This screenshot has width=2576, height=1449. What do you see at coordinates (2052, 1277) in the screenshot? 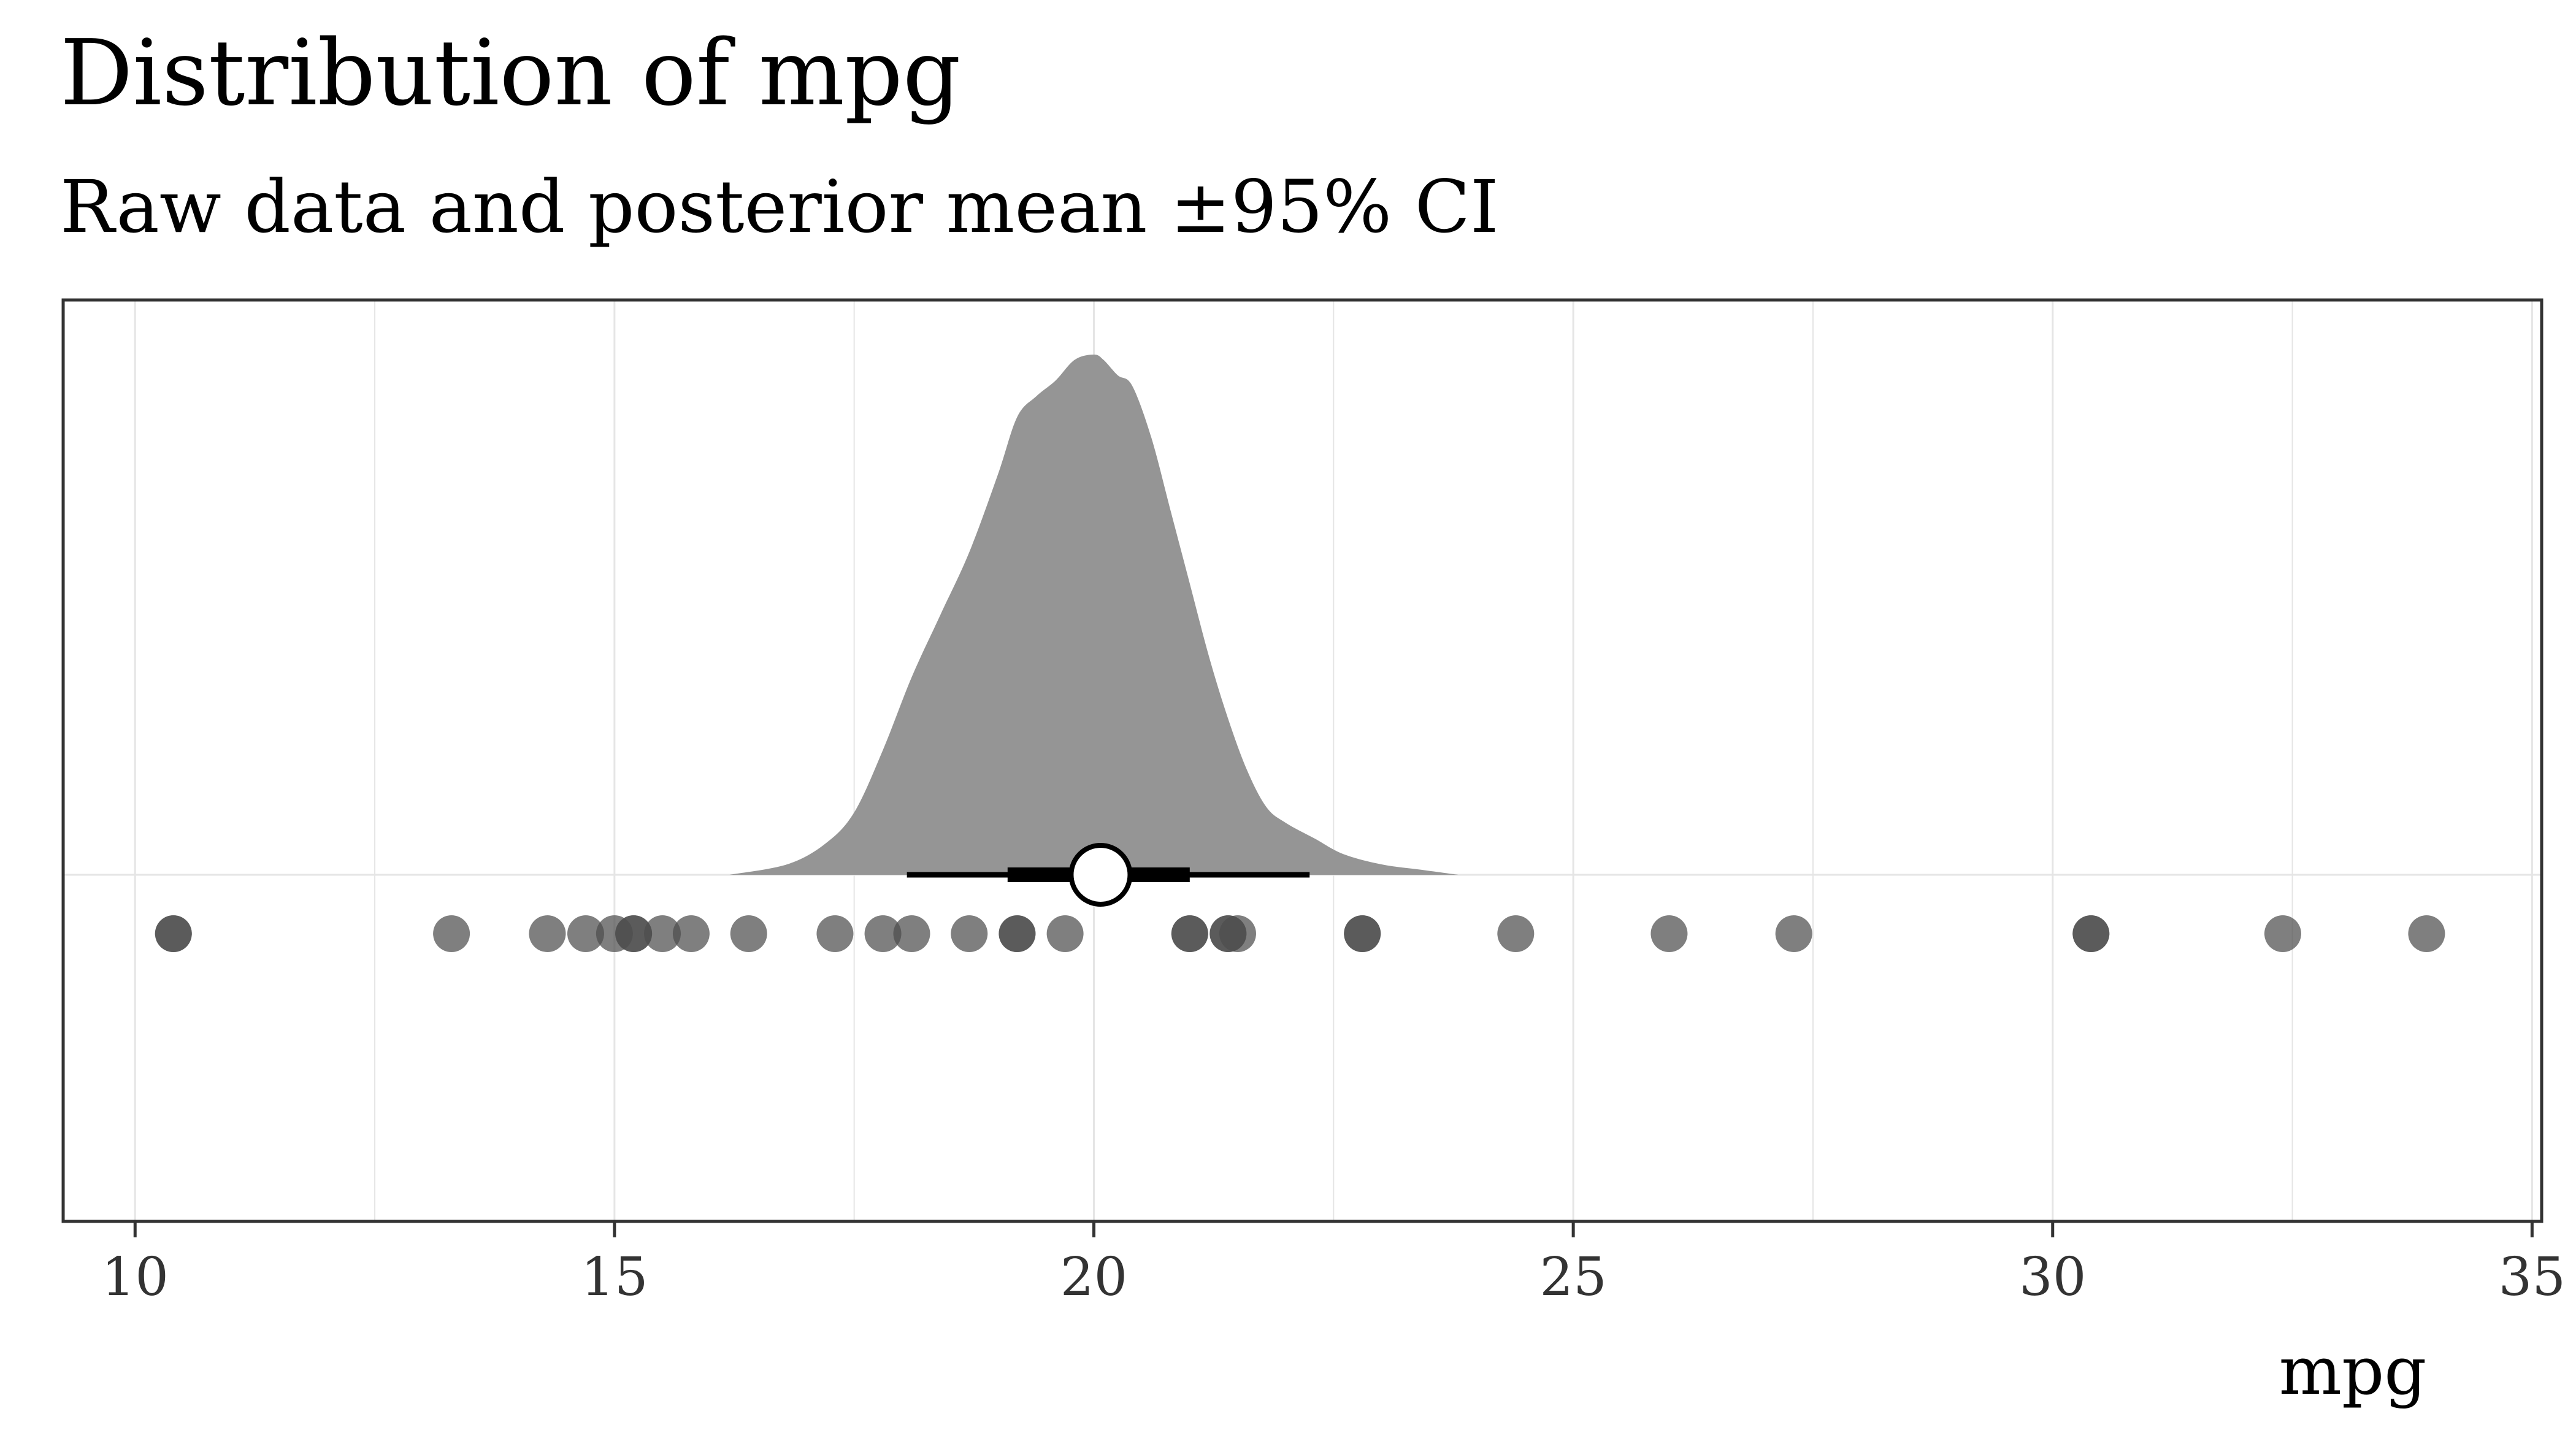
I see `x-tick-label: 30` at bounding box center [2052, 1277].